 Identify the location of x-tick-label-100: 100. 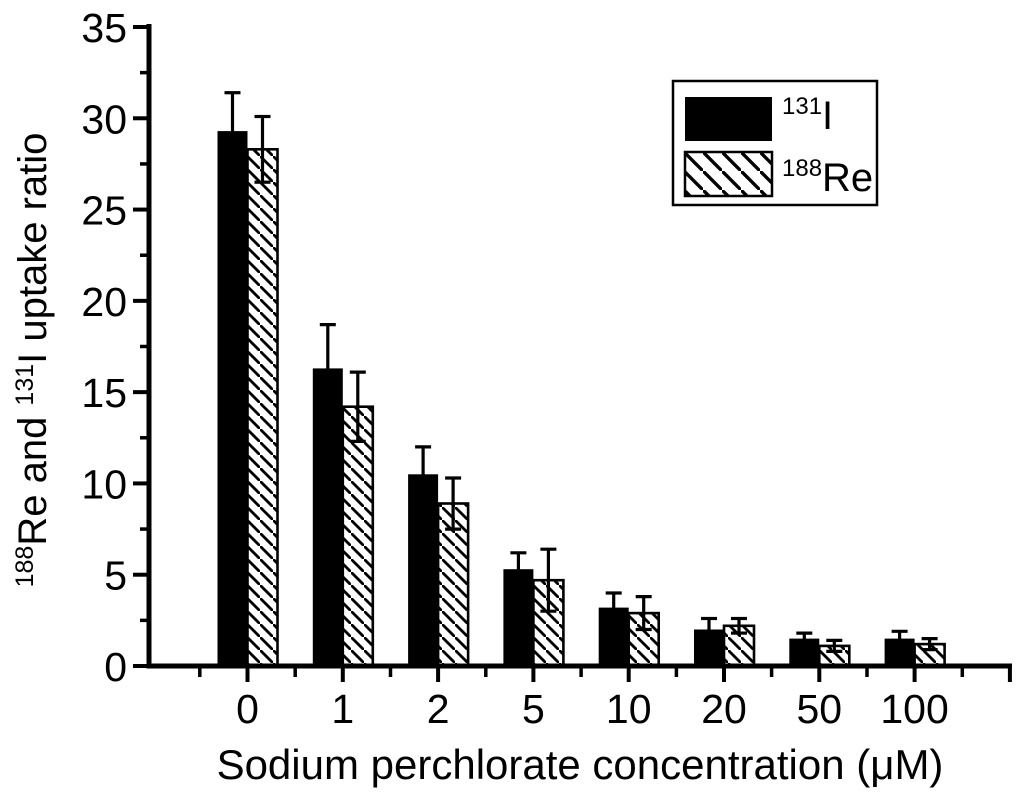
(914, 709).